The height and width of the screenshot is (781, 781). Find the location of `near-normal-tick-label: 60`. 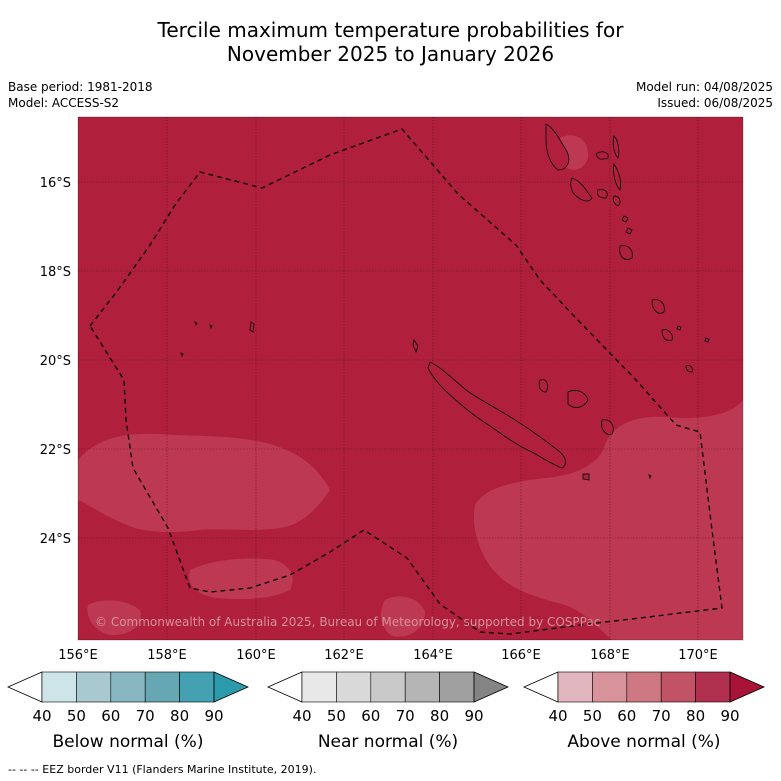

near-normal-tick-label: 60 is located at coordinates (370, 716).